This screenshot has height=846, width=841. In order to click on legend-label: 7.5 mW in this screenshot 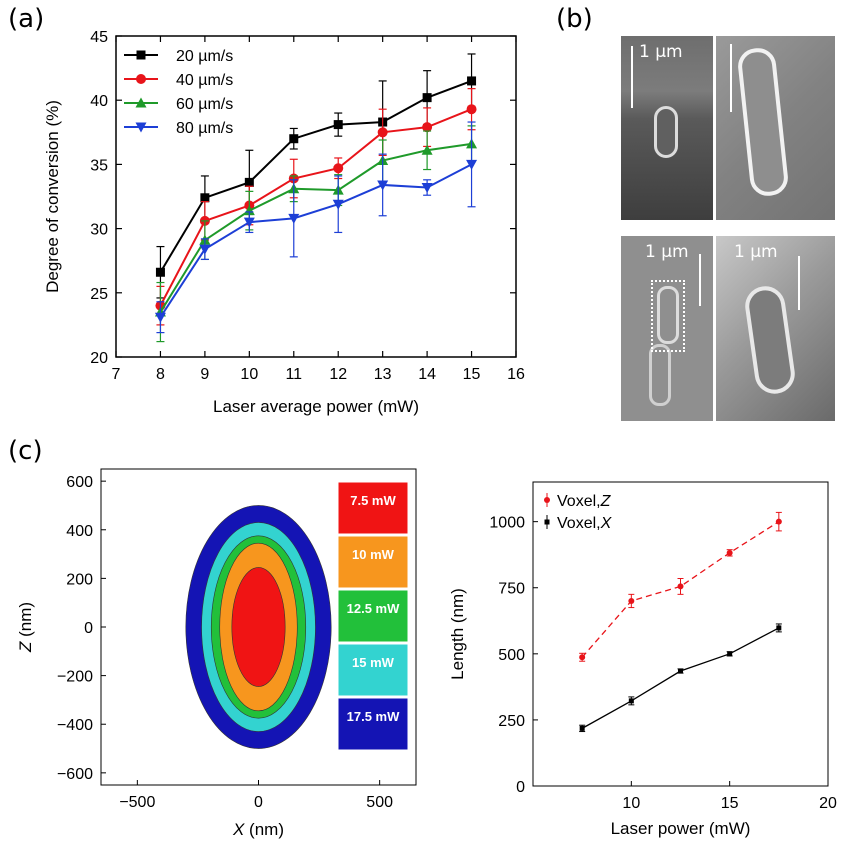, I will do `click(373, 500)`.